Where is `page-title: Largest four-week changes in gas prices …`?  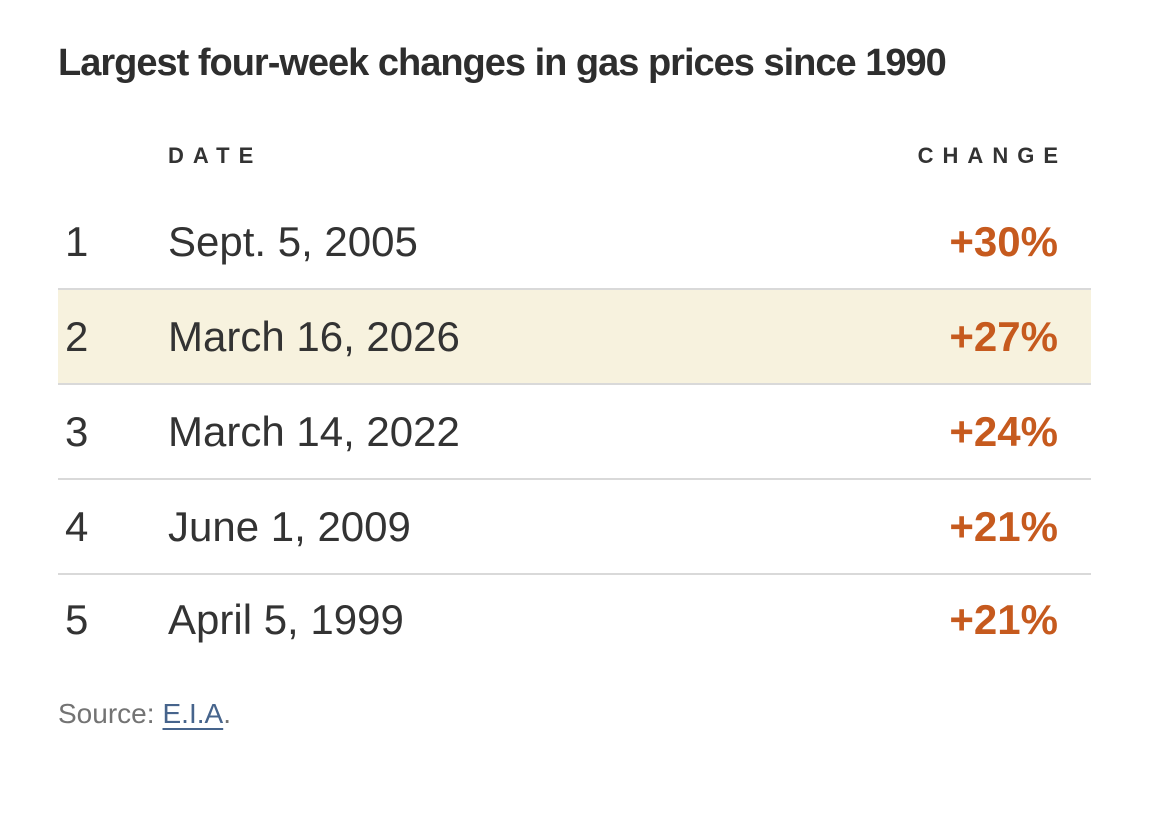 page-title: Largest four-week changes in gas prices … is located at coordinates (502, 63).